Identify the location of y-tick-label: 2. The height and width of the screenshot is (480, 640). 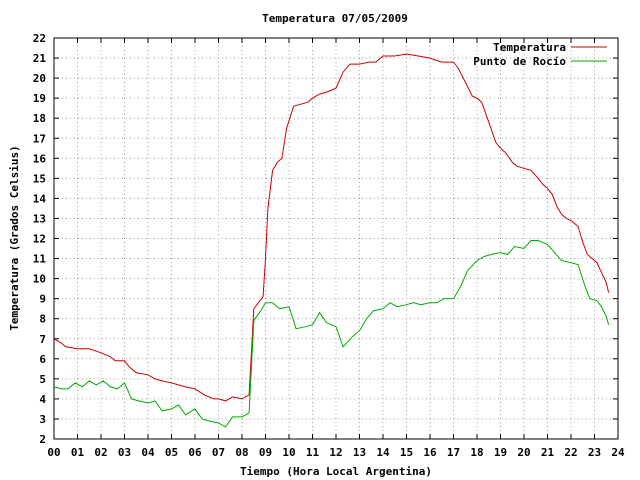
(42, 439).